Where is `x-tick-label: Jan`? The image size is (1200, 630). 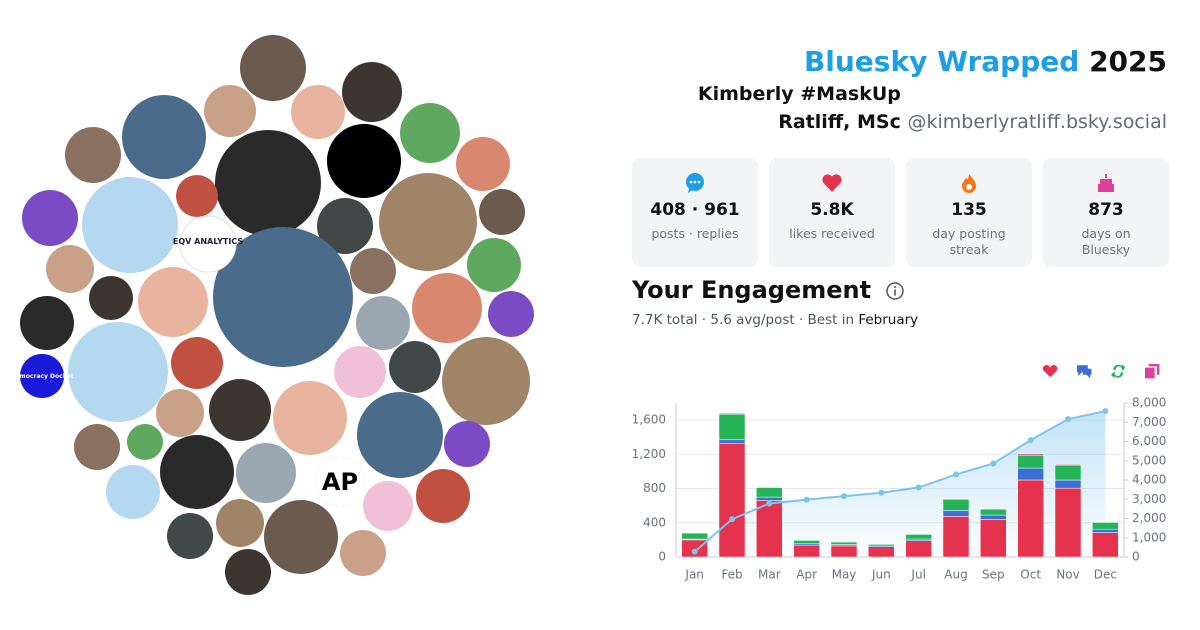 x-tick-label: Jan is located at coordinates (694, 575).